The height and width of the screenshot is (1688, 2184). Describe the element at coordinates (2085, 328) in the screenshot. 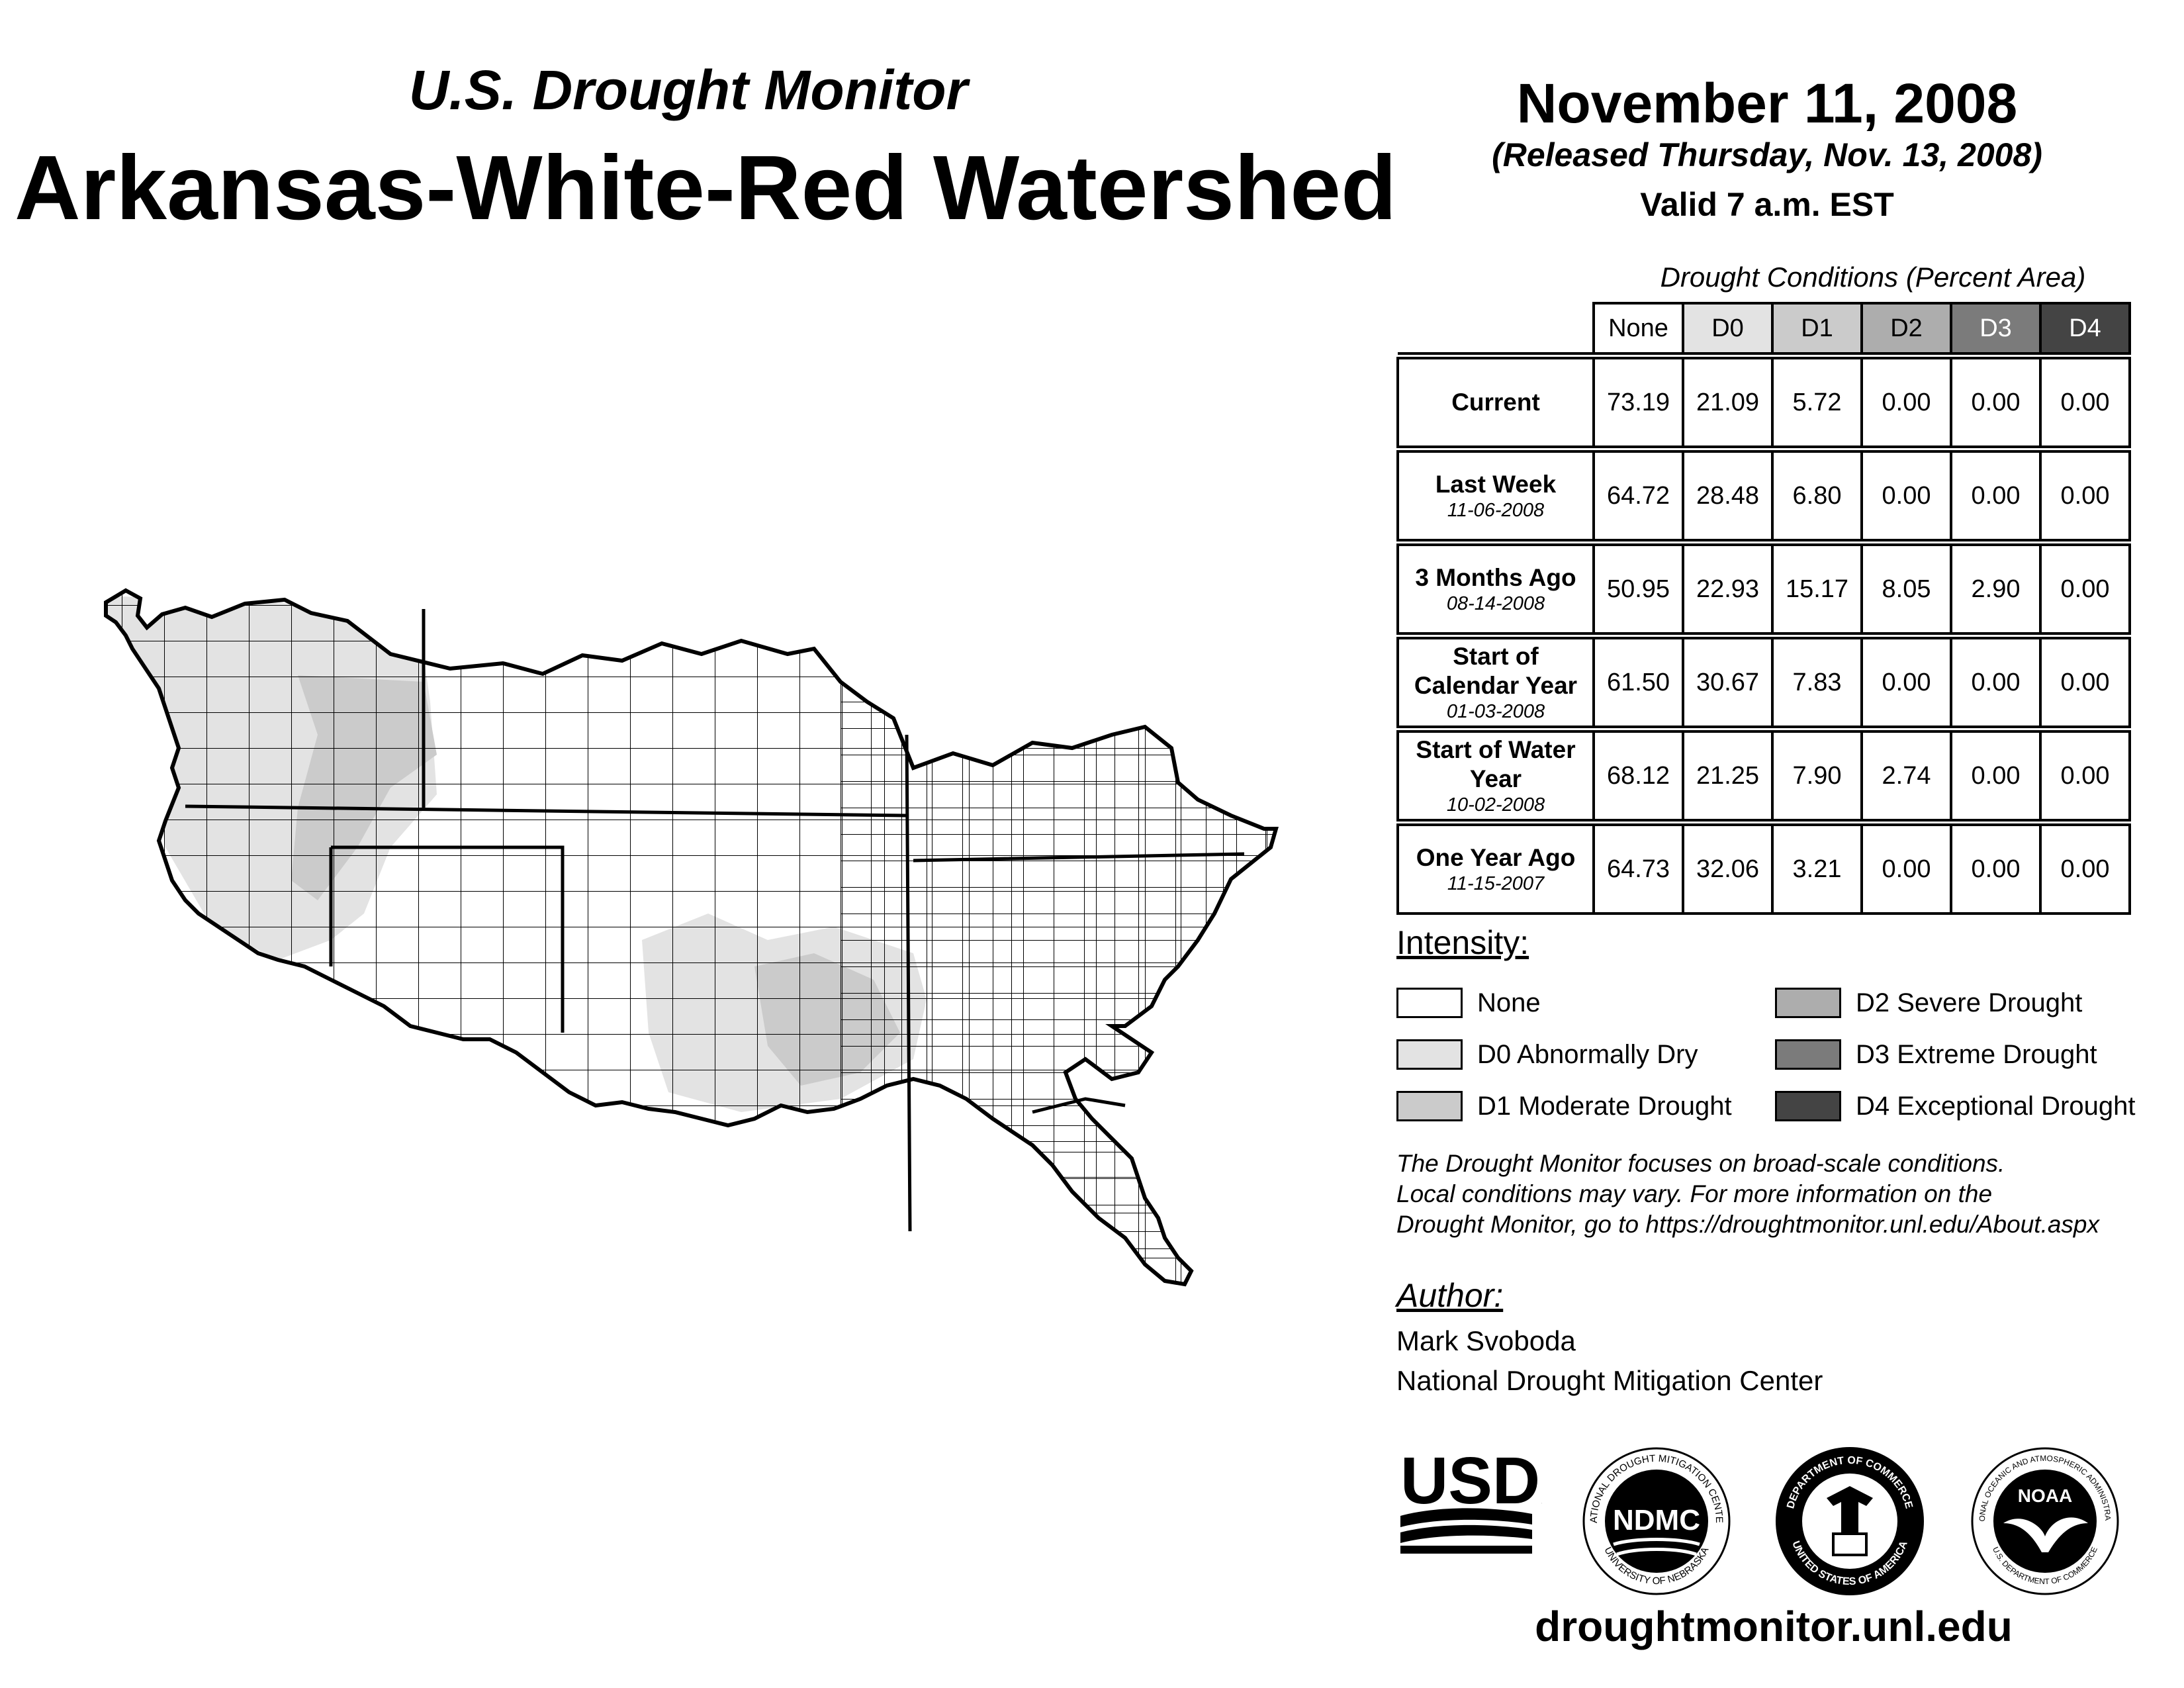

I see `col-d4: D4` at that location.